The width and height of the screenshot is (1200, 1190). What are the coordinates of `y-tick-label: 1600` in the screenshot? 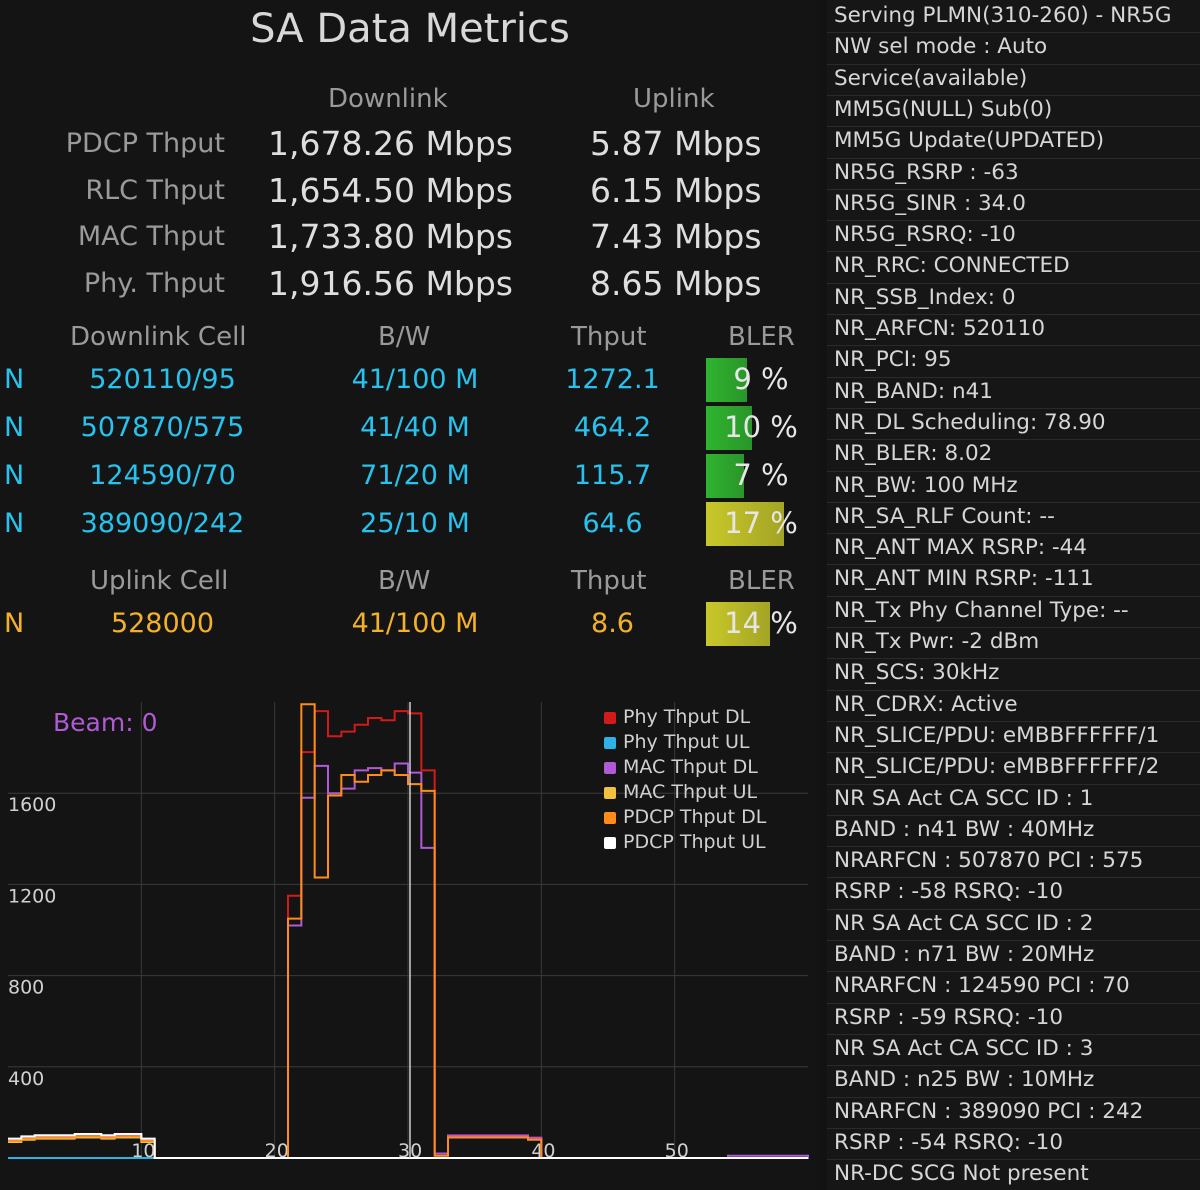 It's located at (32, 805).